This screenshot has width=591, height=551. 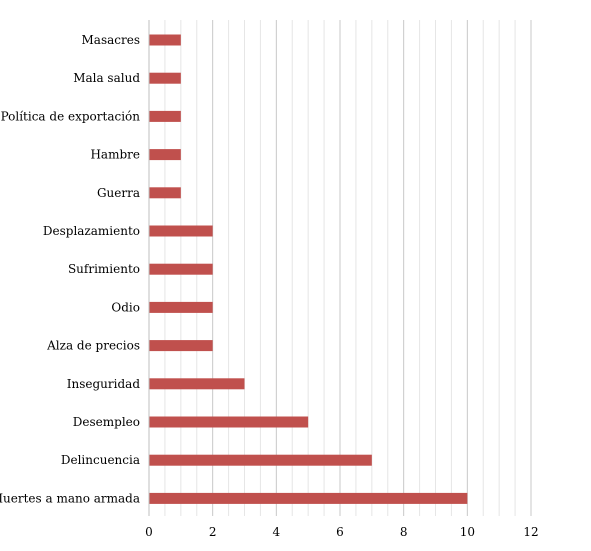 I want to click on x-tick-label: 12, so click(x=530, y=532).